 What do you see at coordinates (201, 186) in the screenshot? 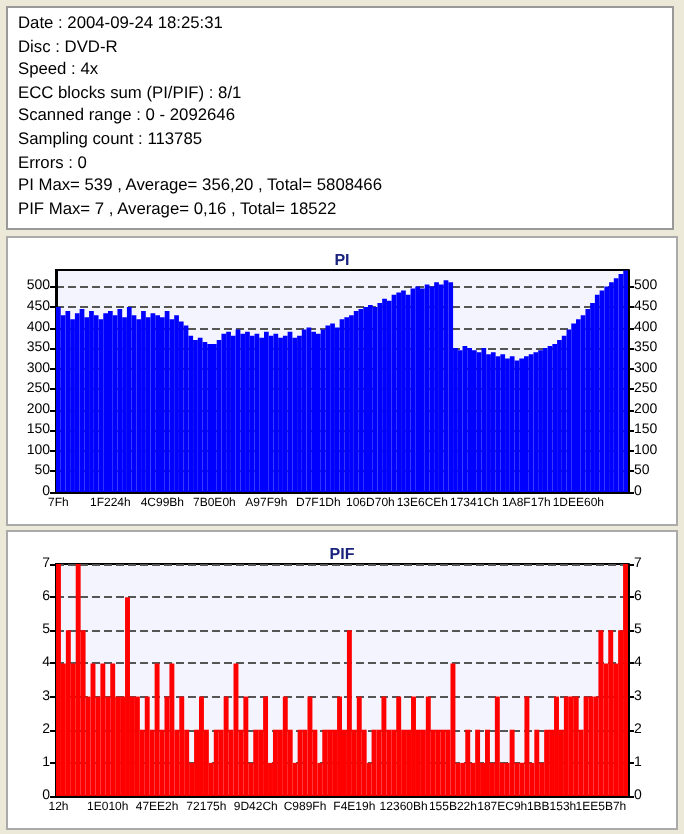
I see `text: PI Max= 539 , Average= 356,20 , Total= 5808466` at bounding box center [201, 186].